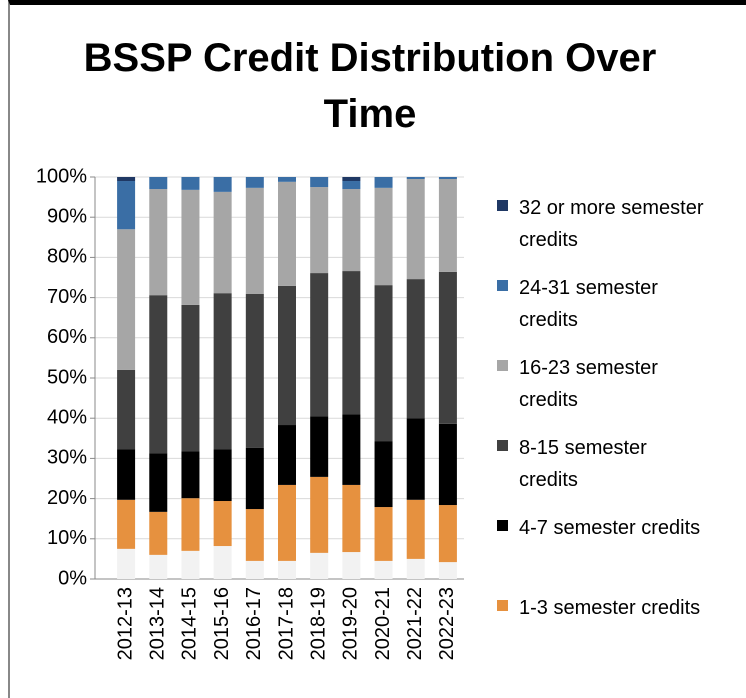  What do you see at coordinates (254, 623) in the screenshot?
I see `x-tick-label: 2016-17` at bounding box center [254, 623].